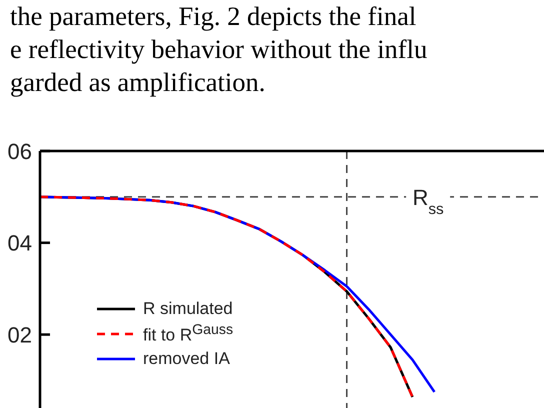  I want to click on legend-label: R simulated, so click(188, 308).